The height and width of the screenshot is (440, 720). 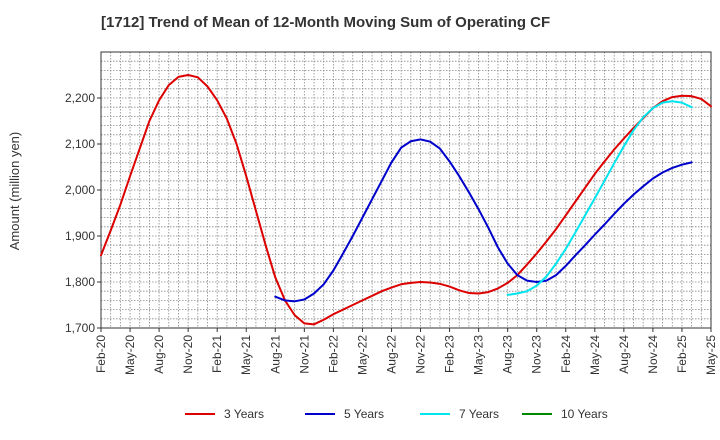 What do you see at coordinates (80, 190) in the screenshot?
I see `y-tick-label: 2,000` at bounding box center [80, 190].